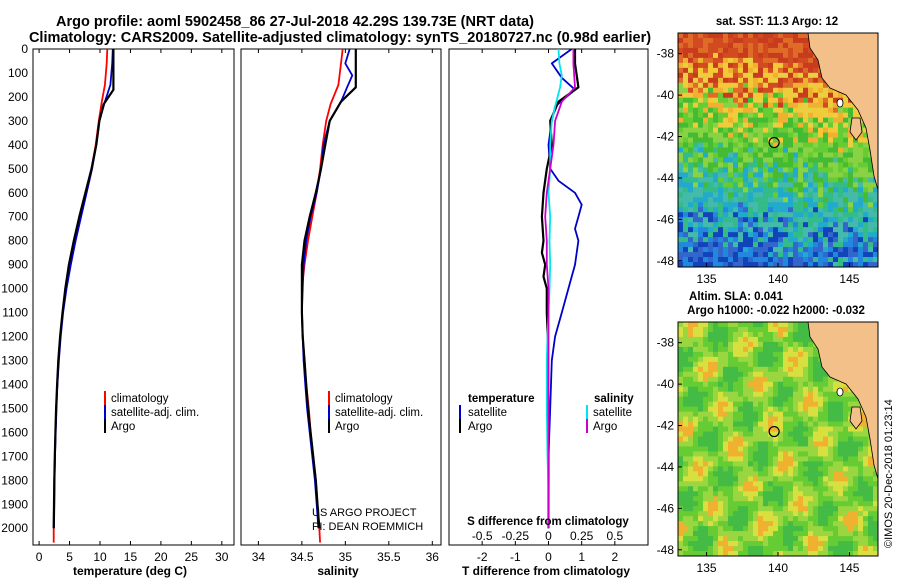 The height and width of the screenshot is (580, 900). I want to click on legend-label-argo: Argo, so click(123, 427).